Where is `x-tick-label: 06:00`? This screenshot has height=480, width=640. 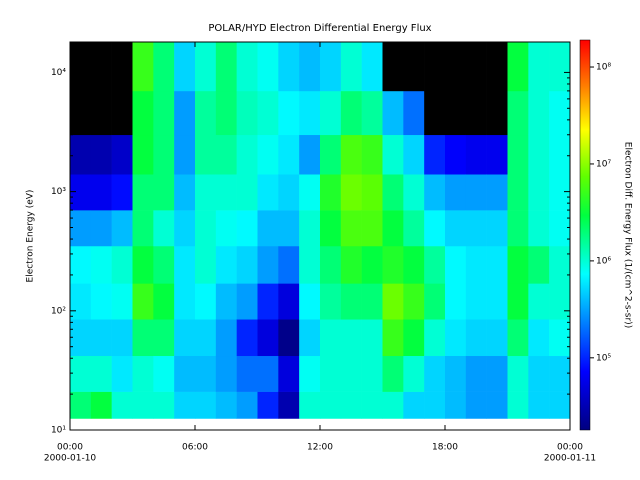
x-tick-label: 06:00 is located at coordinates (195, 448).